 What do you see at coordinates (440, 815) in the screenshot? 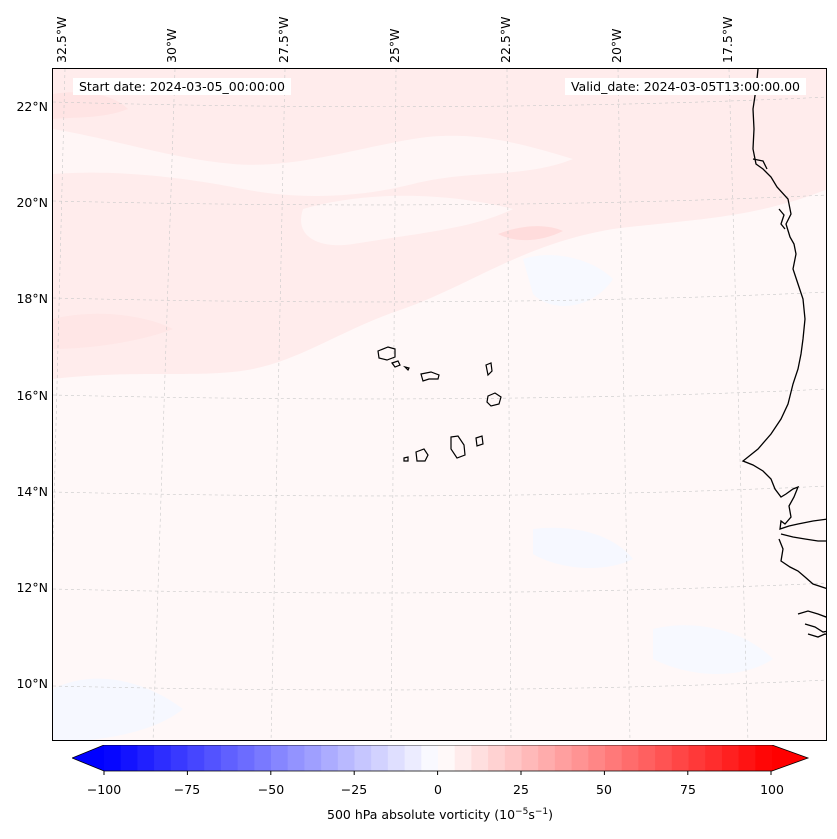
I see `colorbar-label: 500 hPa absolute vorticity (10−5s−1)` at bounding box center [440, 815].